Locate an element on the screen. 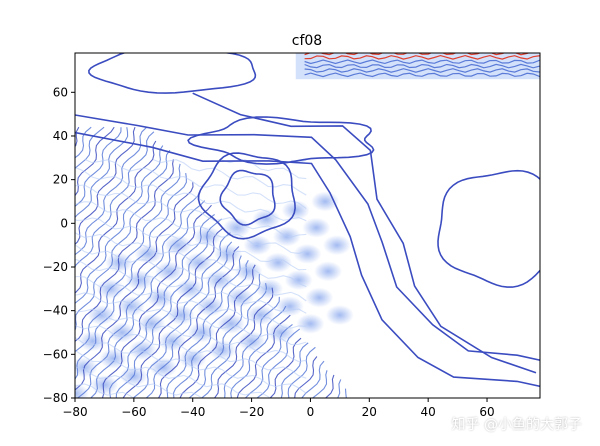  x-tick-label: −60 is located at coordinates (133, 412).